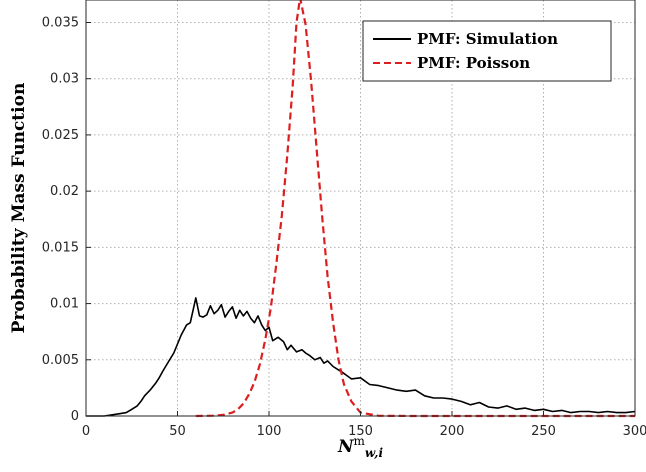  Describe the element at coordinates (543, 431) in the screenshot. I see `x-tick-label: 250` at that location.